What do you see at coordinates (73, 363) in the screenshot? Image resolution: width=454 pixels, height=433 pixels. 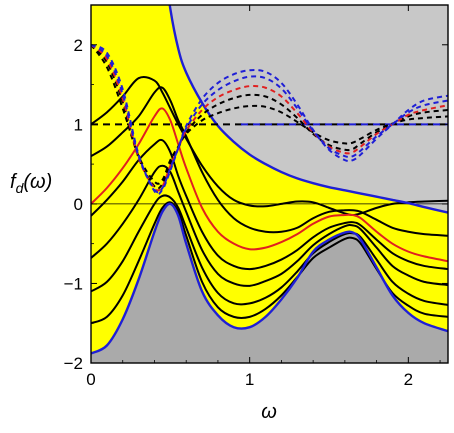 I see `y-tick-label: −2` at bounding box center [73, 363].